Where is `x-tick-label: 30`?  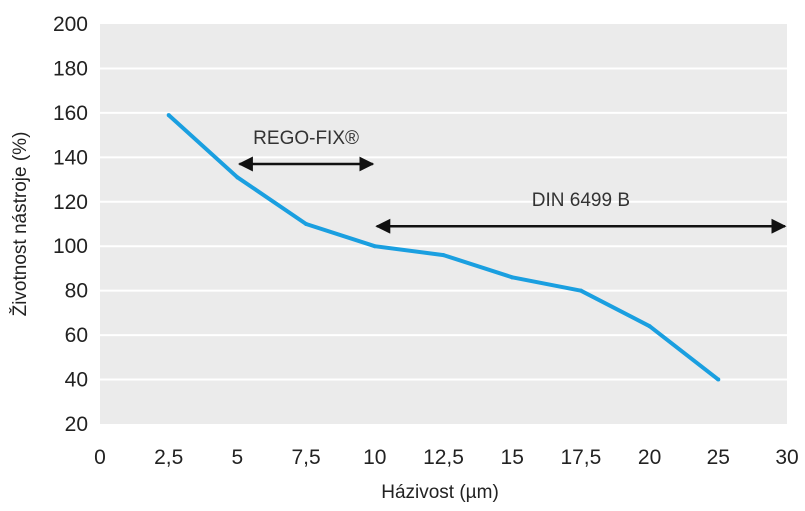
x-tick-label: 30 is located at coordinates (786, 457).